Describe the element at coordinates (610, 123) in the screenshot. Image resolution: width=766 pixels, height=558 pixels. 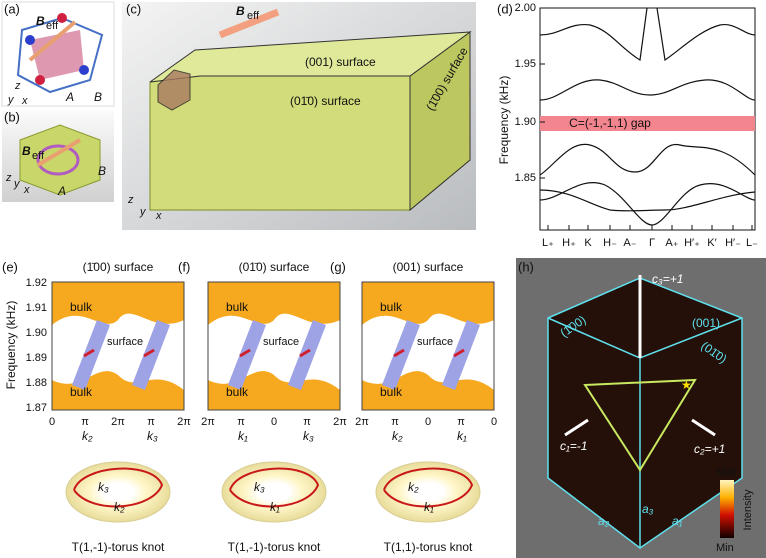
I see `label: C=(-1,-1,1) gap` at that location.